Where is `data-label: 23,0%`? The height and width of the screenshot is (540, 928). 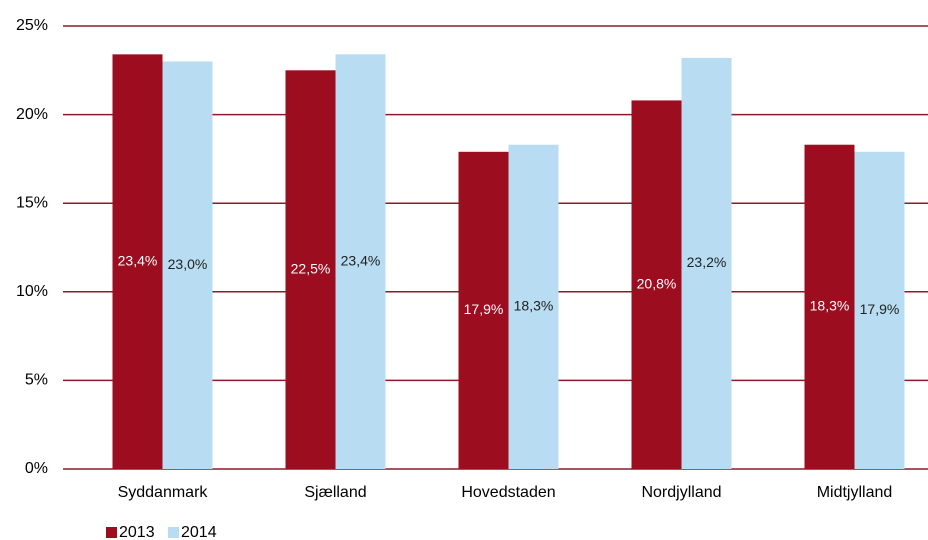 data-label: 23,0% is located at coordinates (188, 264).